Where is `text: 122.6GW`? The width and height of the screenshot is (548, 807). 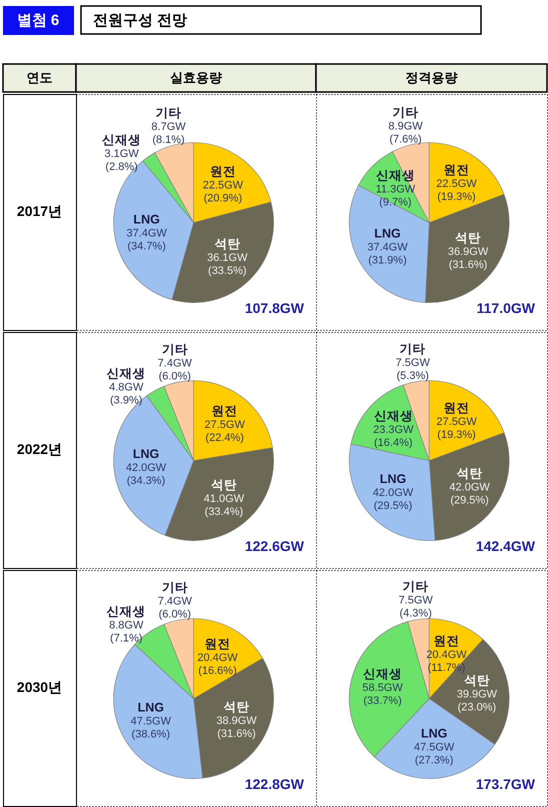
text: 122.6GW is located at coordinates (274, 546).